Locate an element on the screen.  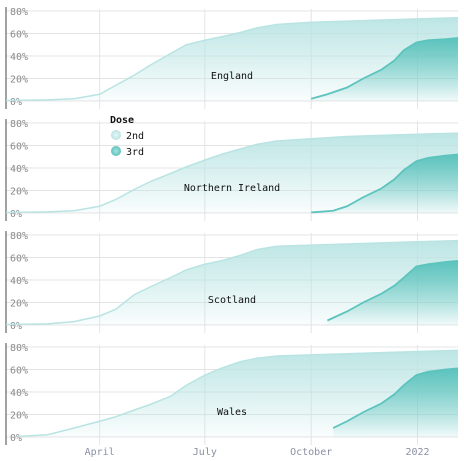
y-tick-scotland-3: 60% is located at coordinates (19, 259).